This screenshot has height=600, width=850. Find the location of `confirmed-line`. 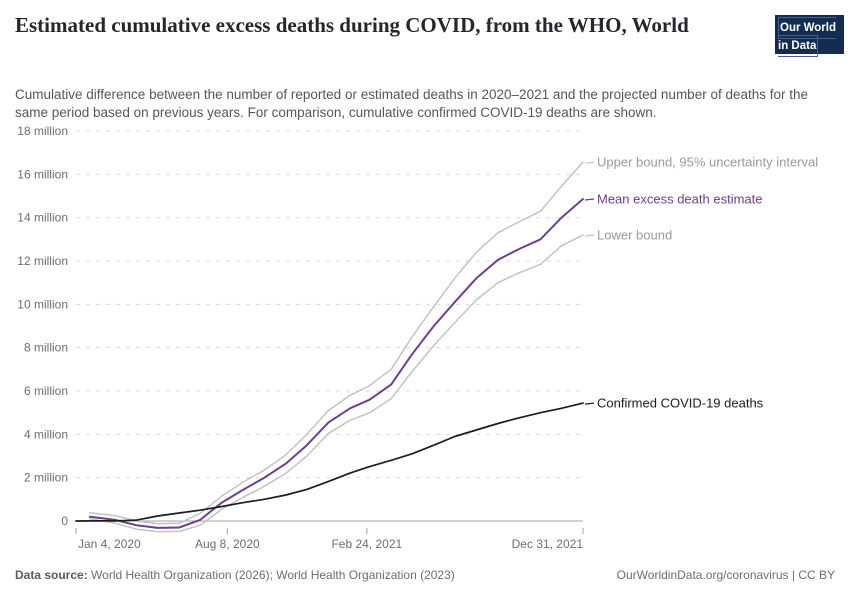

confirmed-line is located at coordinates (329, 462).